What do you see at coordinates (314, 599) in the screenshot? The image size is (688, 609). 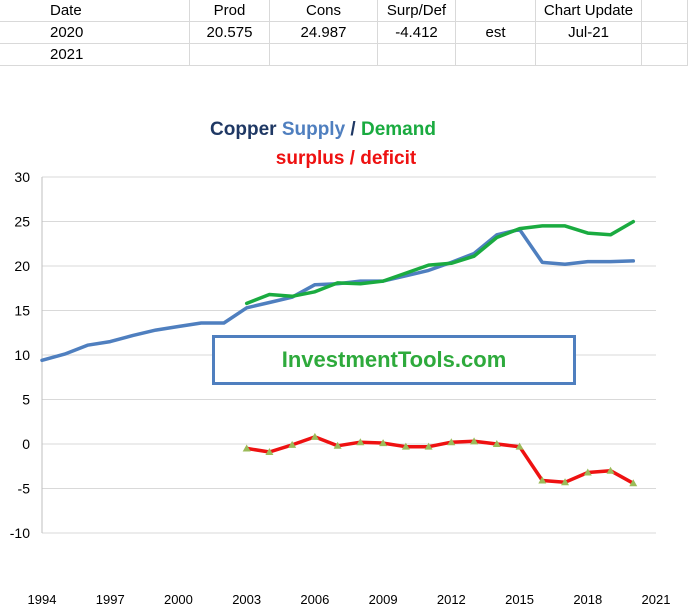 I see `x-tick-label: 2006` at bounding box center [314, 599].